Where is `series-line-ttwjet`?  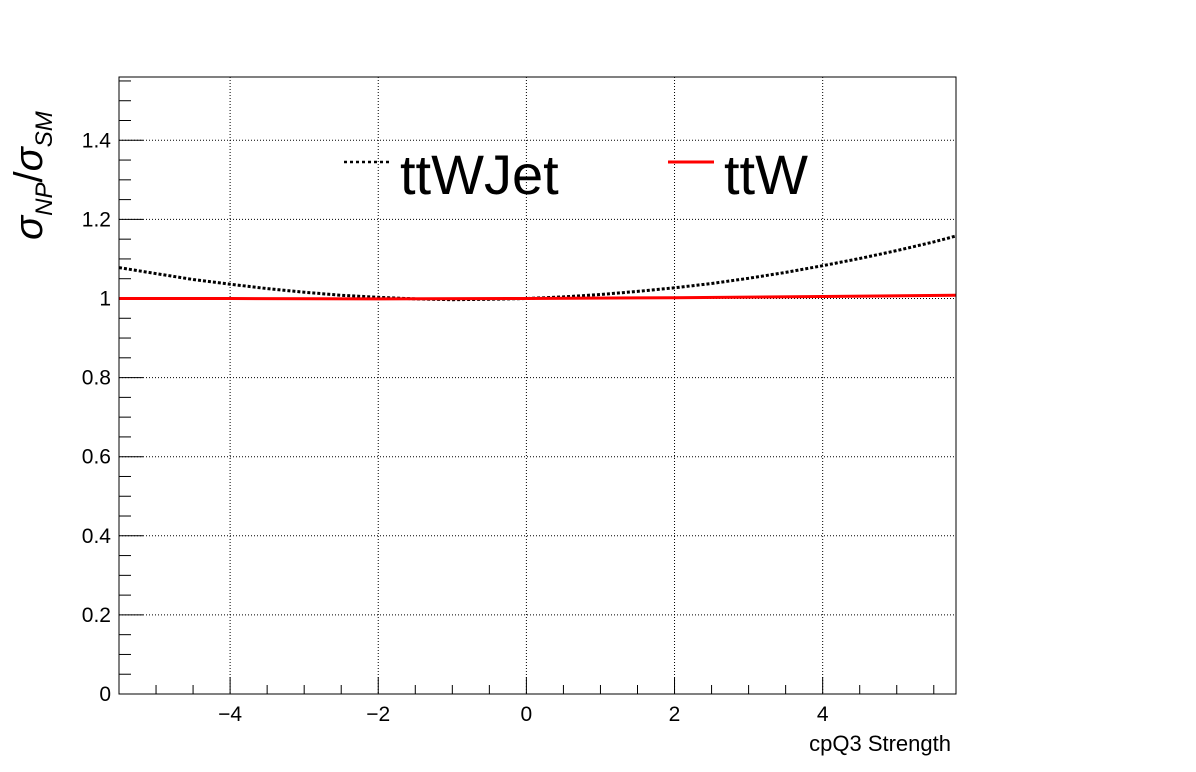 series-line-ttwjet is located at coordinates (537, 268).